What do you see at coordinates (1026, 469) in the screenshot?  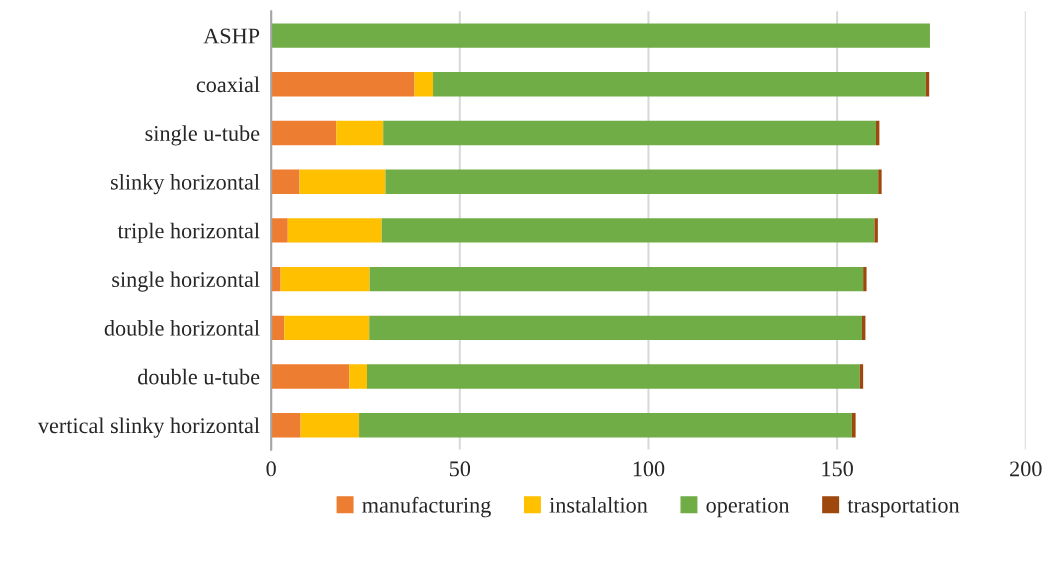 I see `x-tick-label: 200` at bounding box center [1026, 469].